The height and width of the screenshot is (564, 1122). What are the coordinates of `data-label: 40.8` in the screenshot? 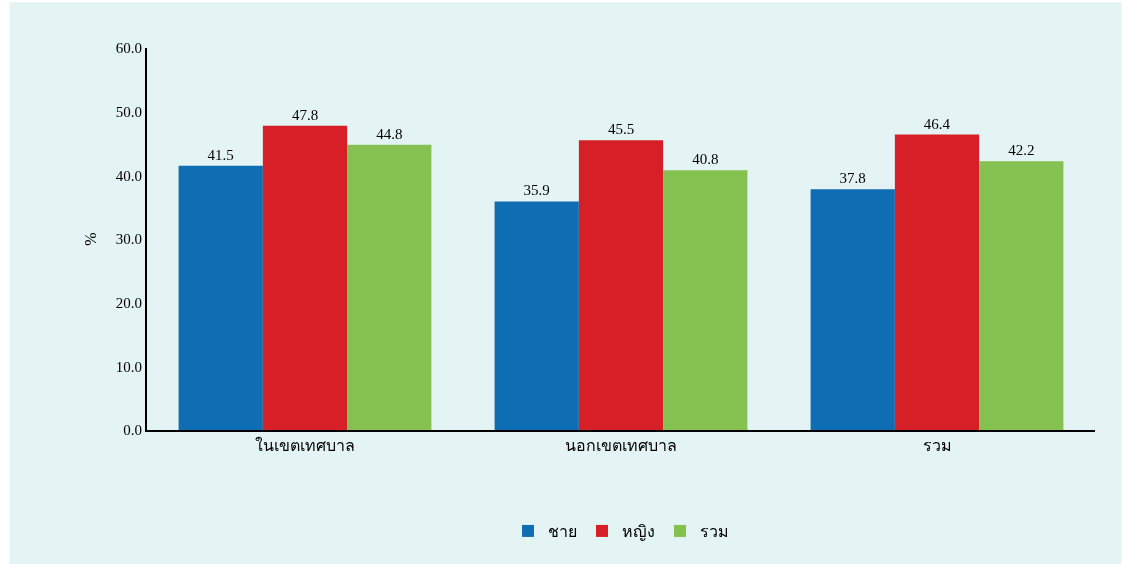 It's located at (705, 159).